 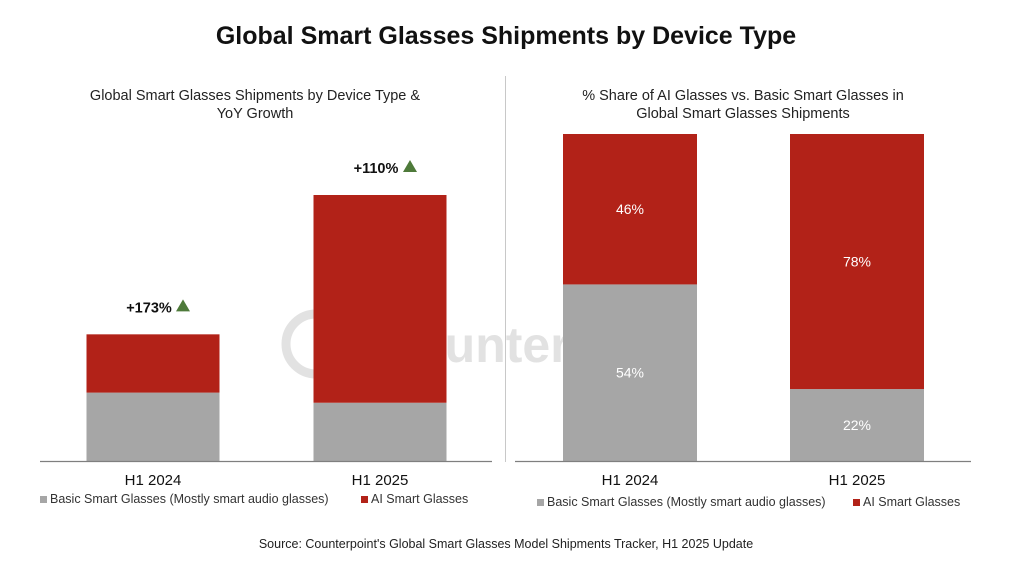 What do you see at coordinates (505, 269) in the screenshot?
I see `panel-divider` at bounding box center [505, 269].